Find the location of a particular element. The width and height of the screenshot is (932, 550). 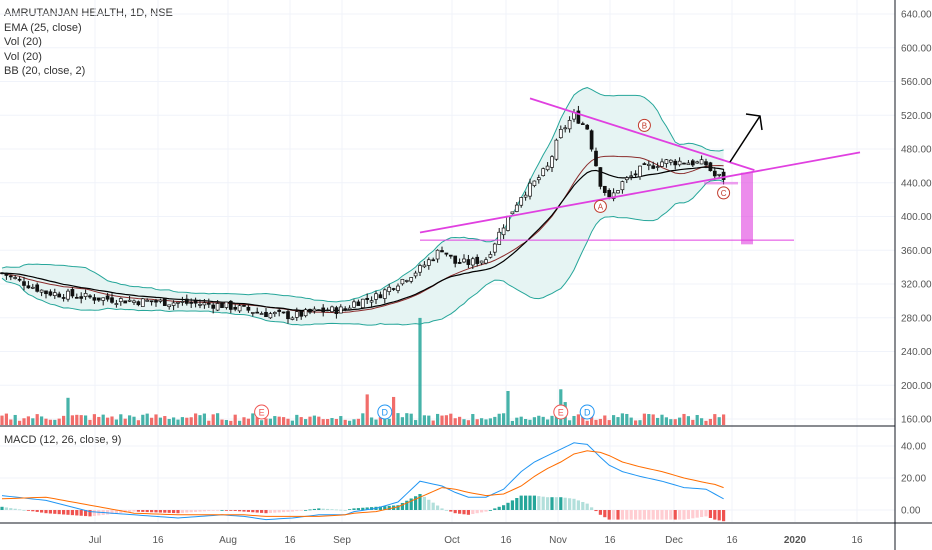

price-tick-label: 600.00 is located at coordinates (916, 48).